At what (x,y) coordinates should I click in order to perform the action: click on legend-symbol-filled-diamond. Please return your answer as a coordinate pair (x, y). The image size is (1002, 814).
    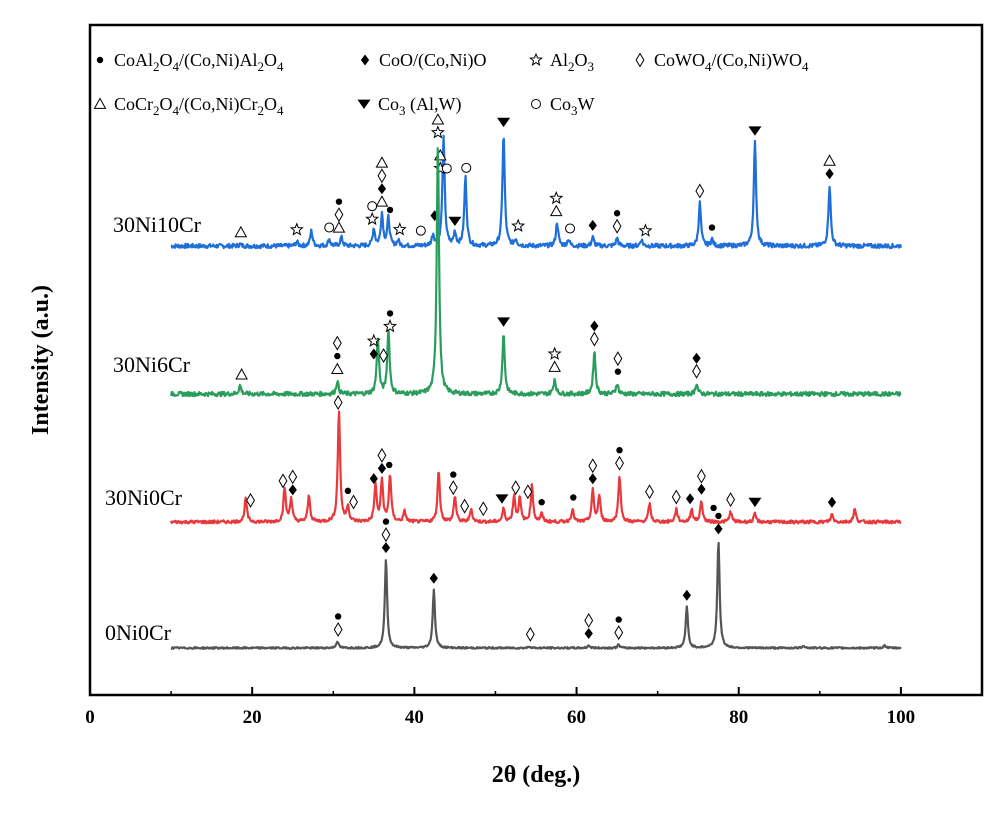
    Looking at the image, I should click on (365, 60).